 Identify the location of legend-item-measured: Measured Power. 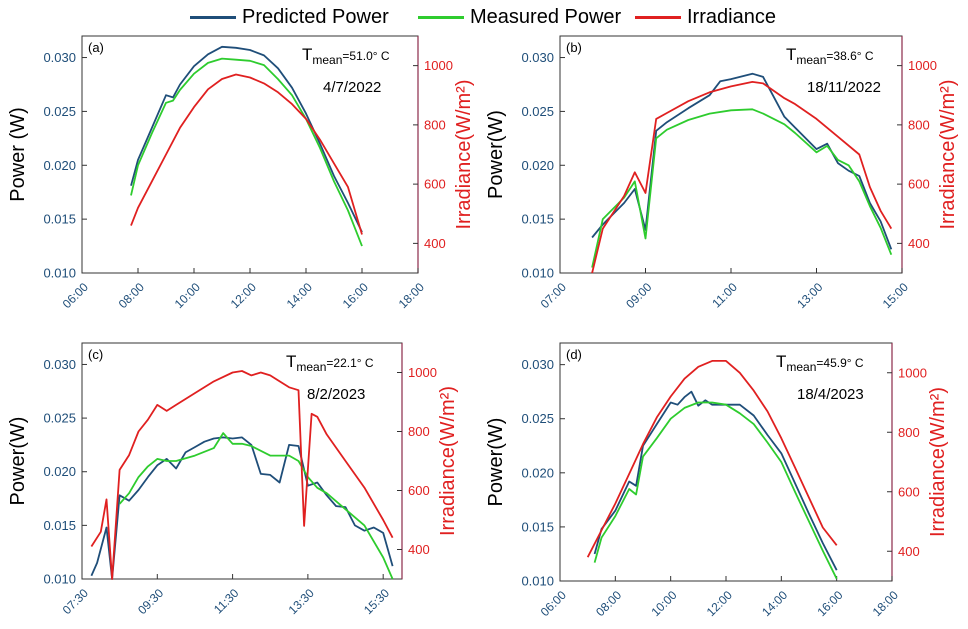
(519, 17).